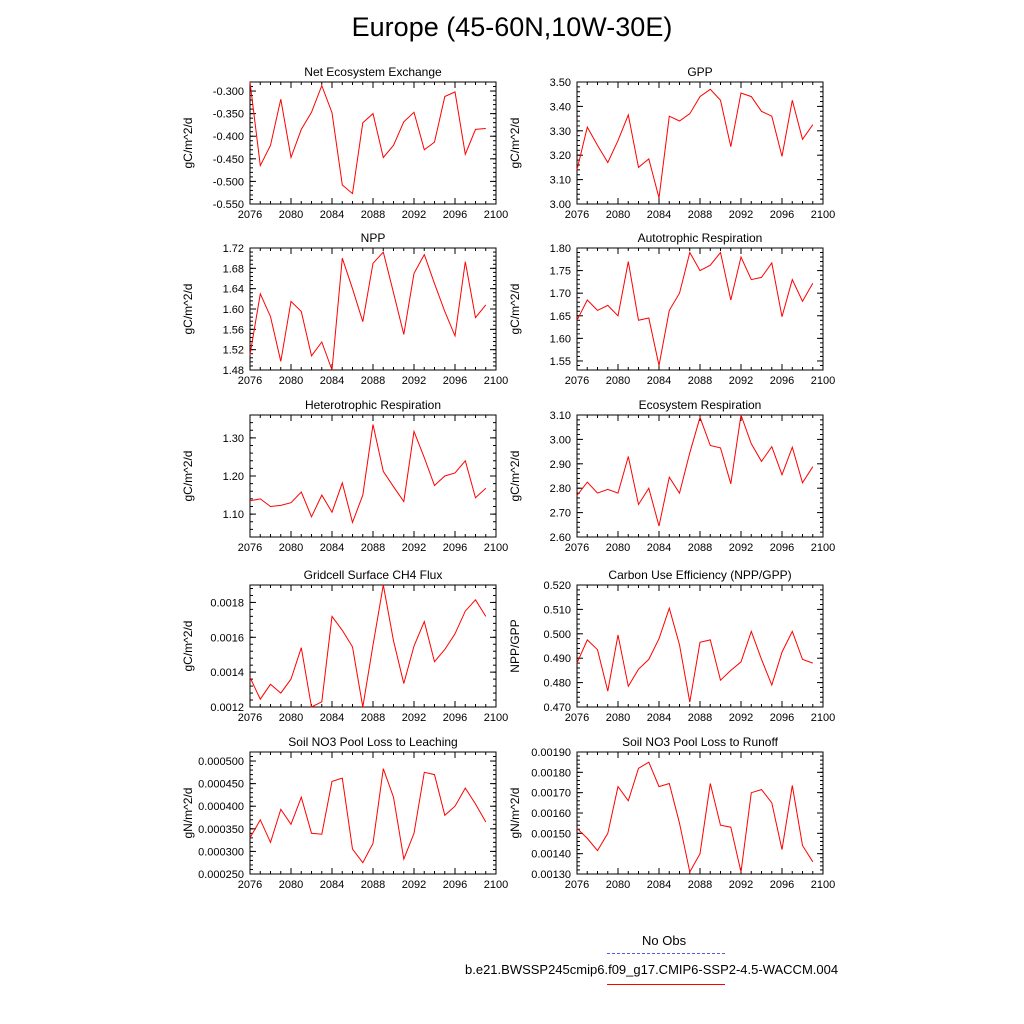 This screenshot has height=1024, width=1024. Describe the element at coordinates (221, 875) in the screenshot. I see `y-tick-label: 0.000250` at that location.